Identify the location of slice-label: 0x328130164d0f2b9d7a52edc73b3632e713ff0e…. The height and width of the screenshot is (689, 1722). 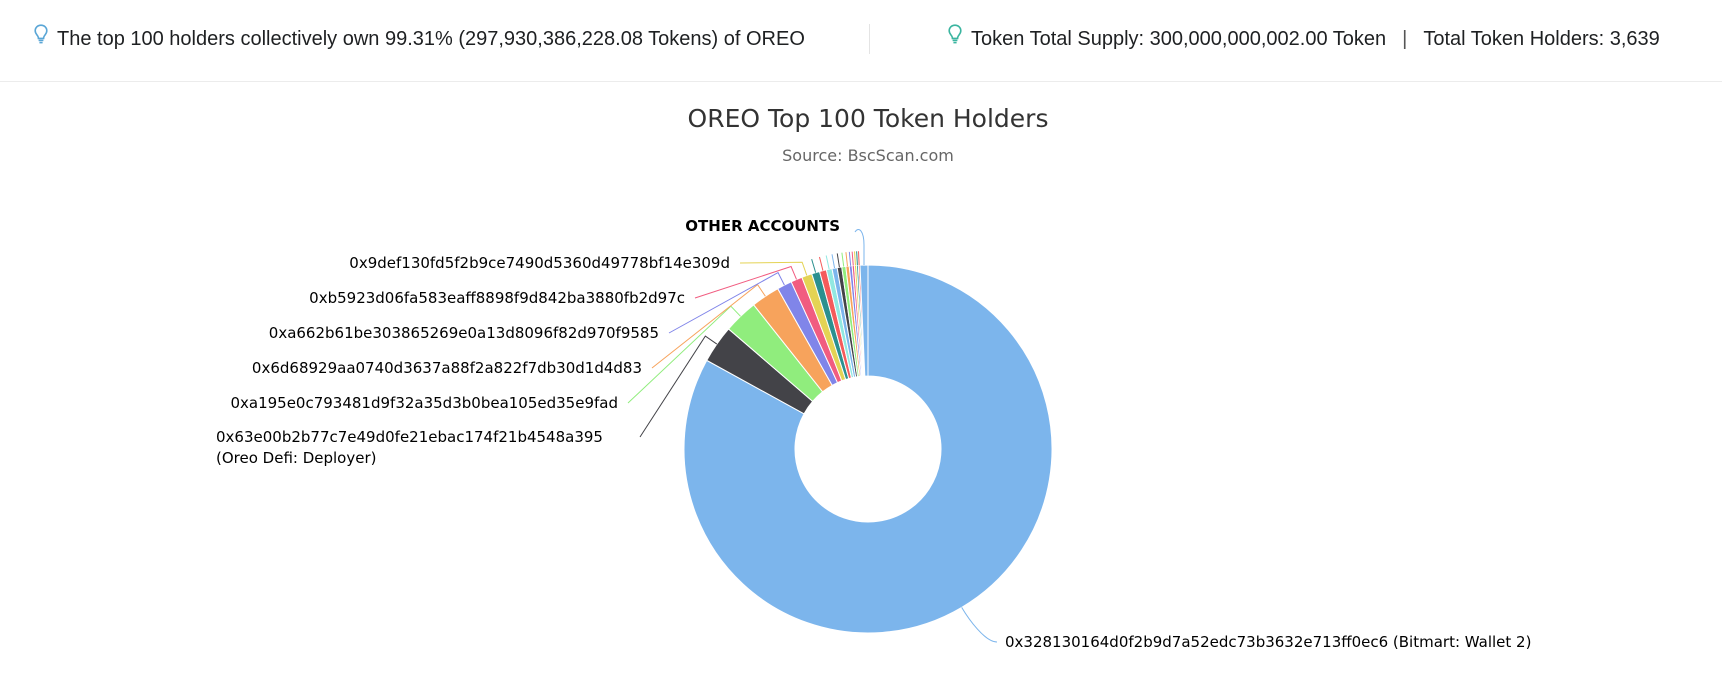
(1268, 642).